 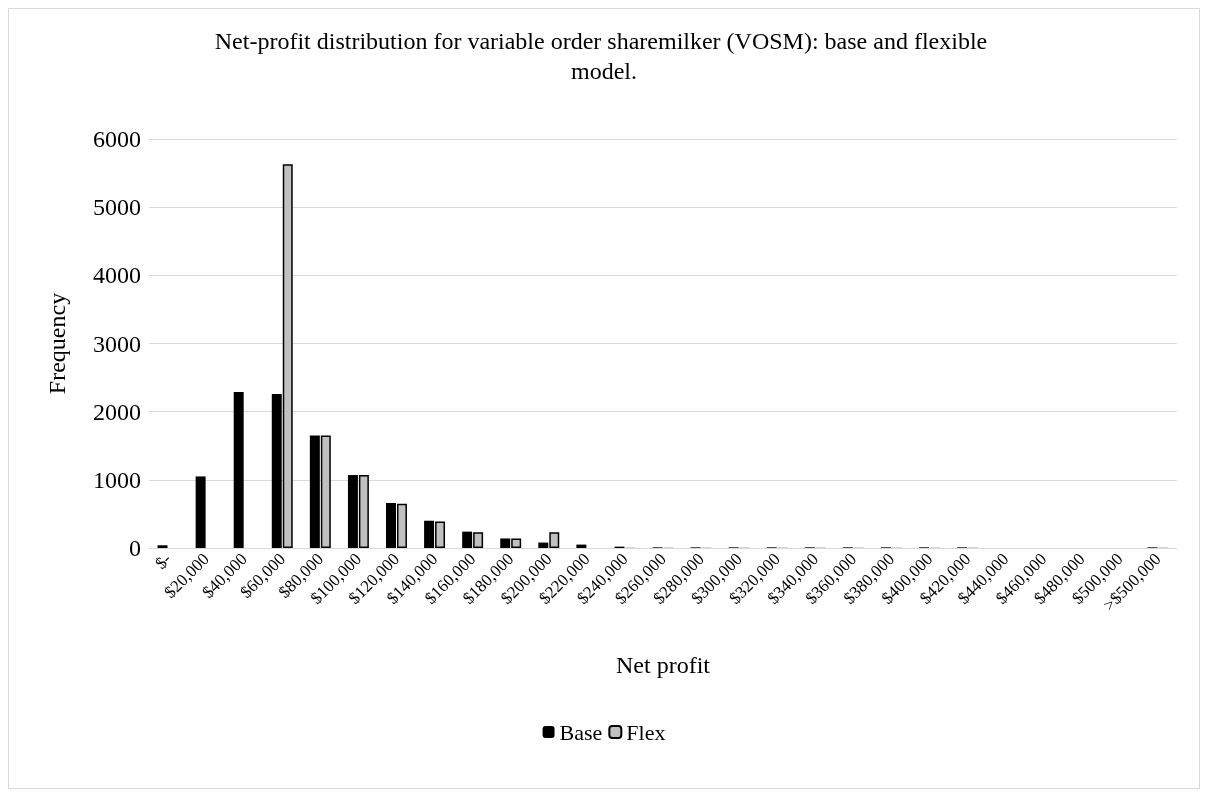 What do you see at coordinates (581, 732) in the screenshot?
I see `legend-label: Base` at bounding box center [581, 732].